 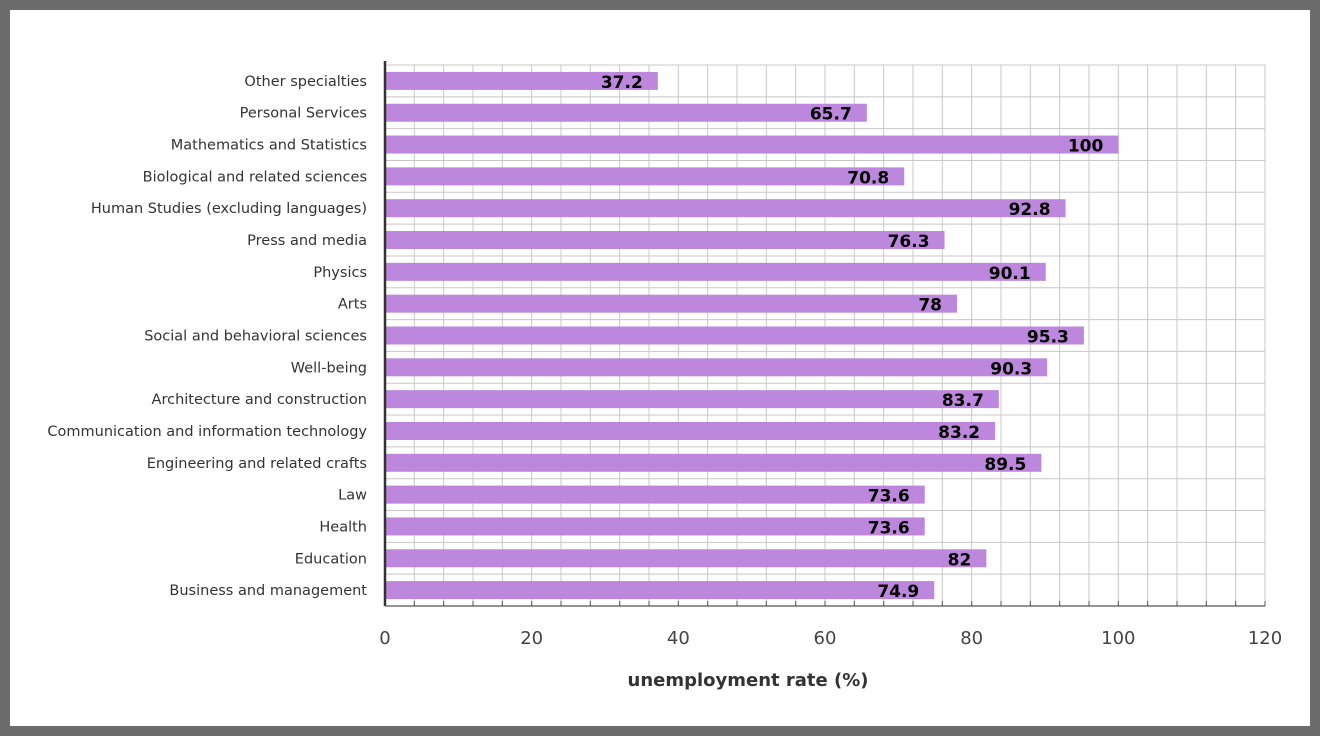 I want to click on data-label-personal-services: 65.7, so click(x=831, y=115).